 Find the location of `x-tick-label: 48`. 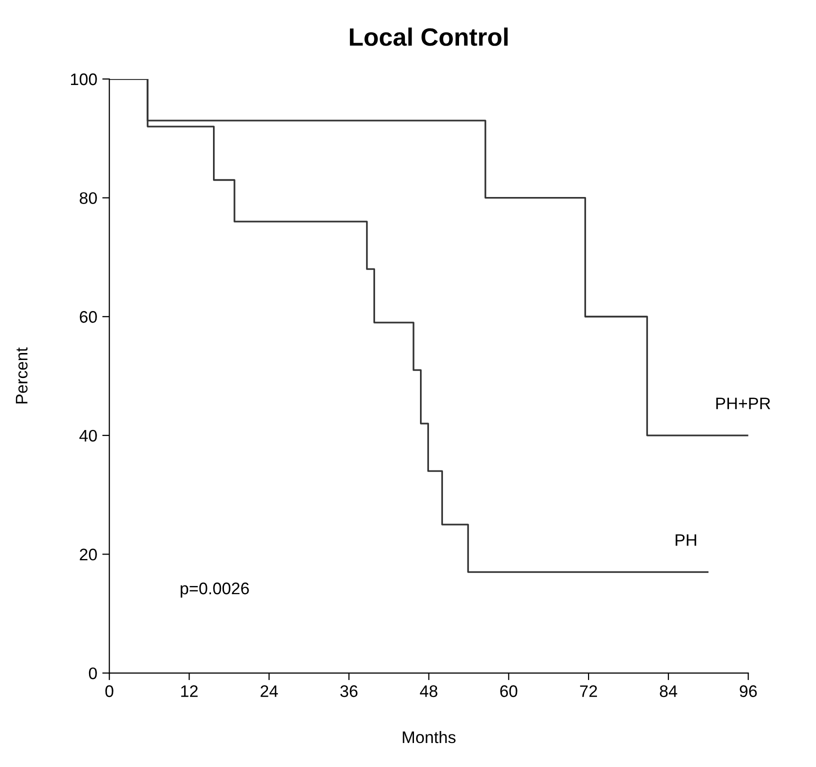

x-tick-label: 48 is located at coordinates (429, 691).